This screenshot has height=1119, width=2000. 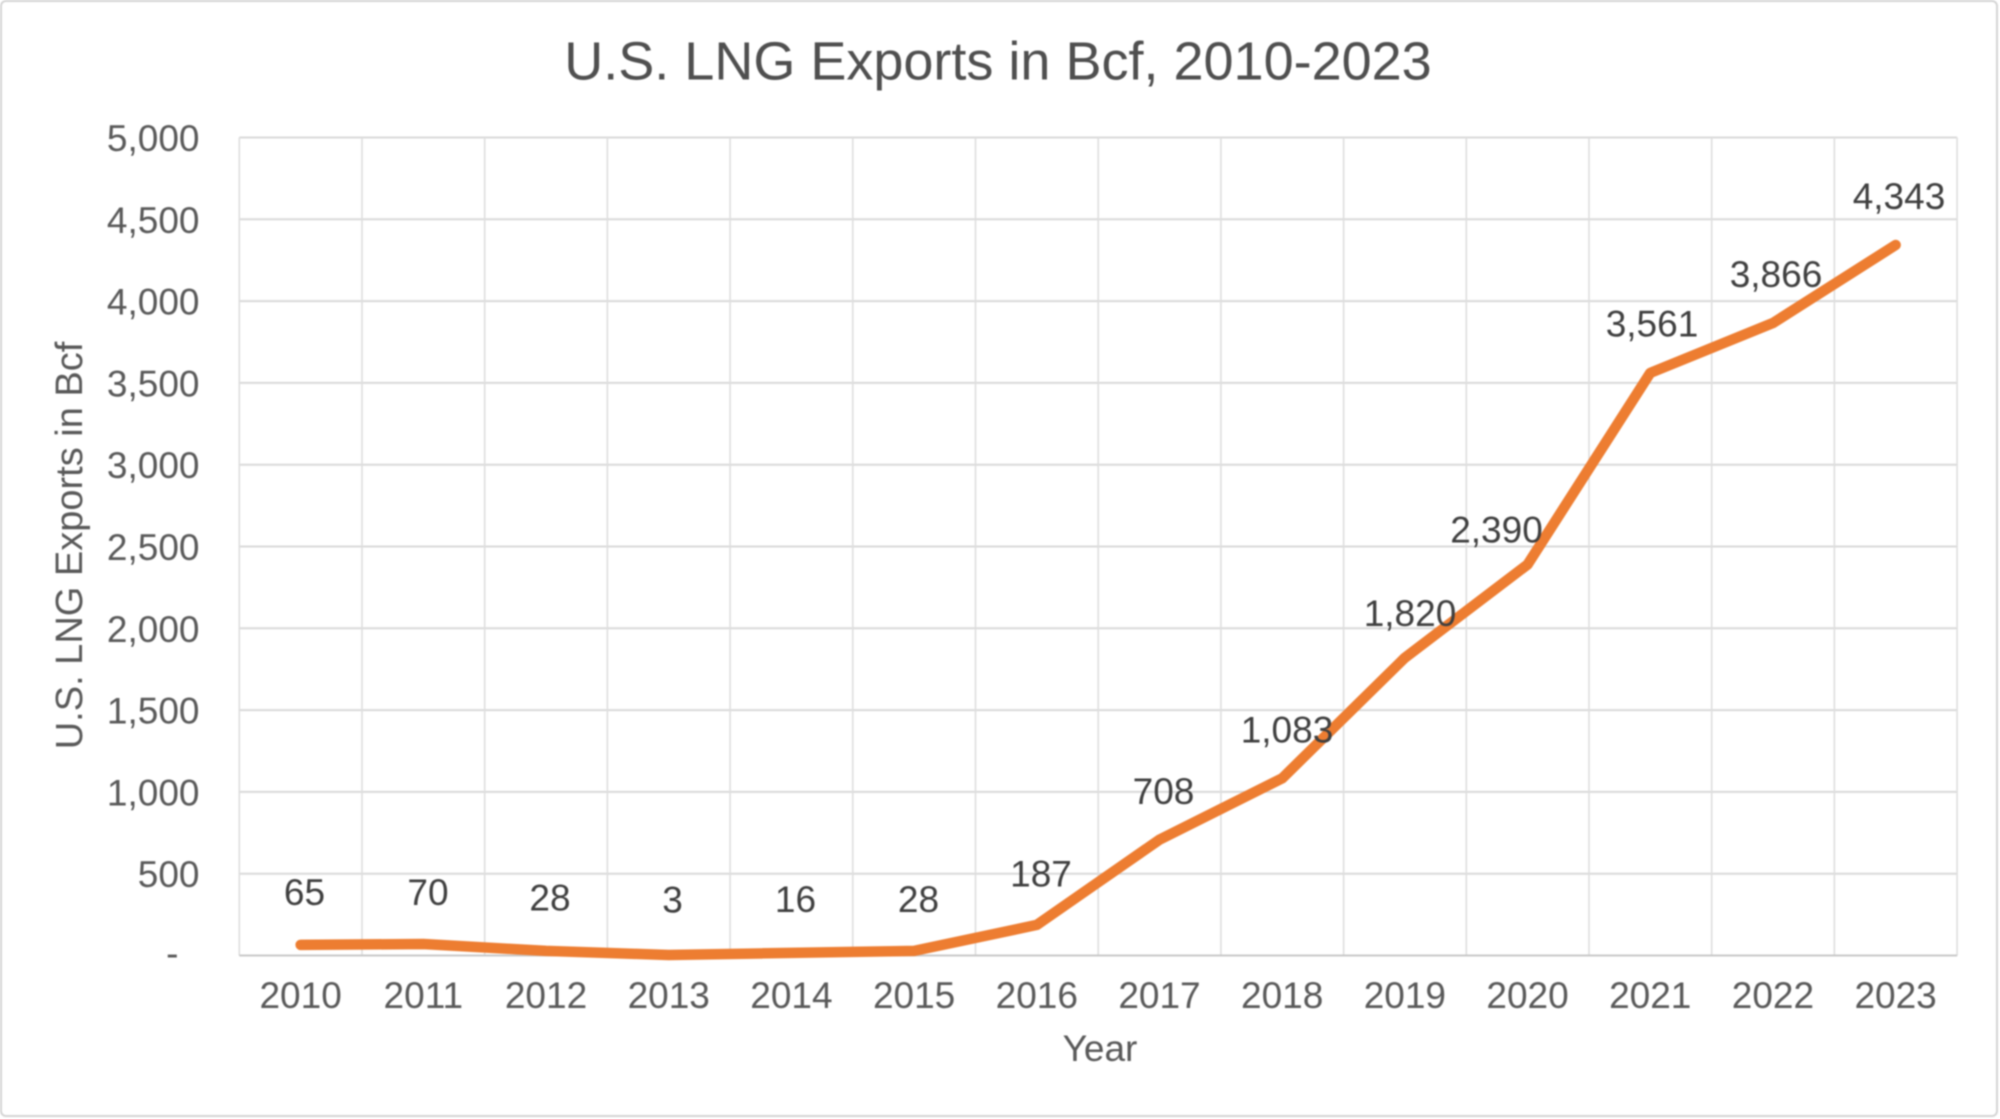 I want to click on svg-text: 1,083, so click(x=1287, y=730).